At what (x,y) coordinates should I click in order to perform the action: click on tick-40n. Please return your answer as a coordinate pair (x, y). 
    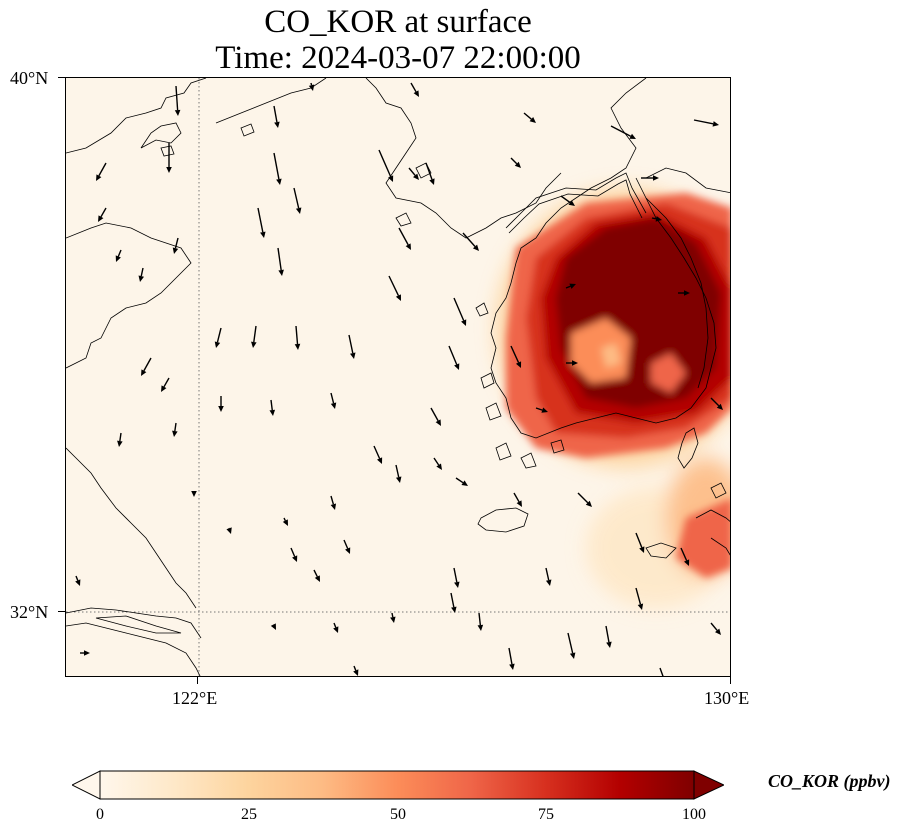
    Looking at the image, I should click on (61, 77).